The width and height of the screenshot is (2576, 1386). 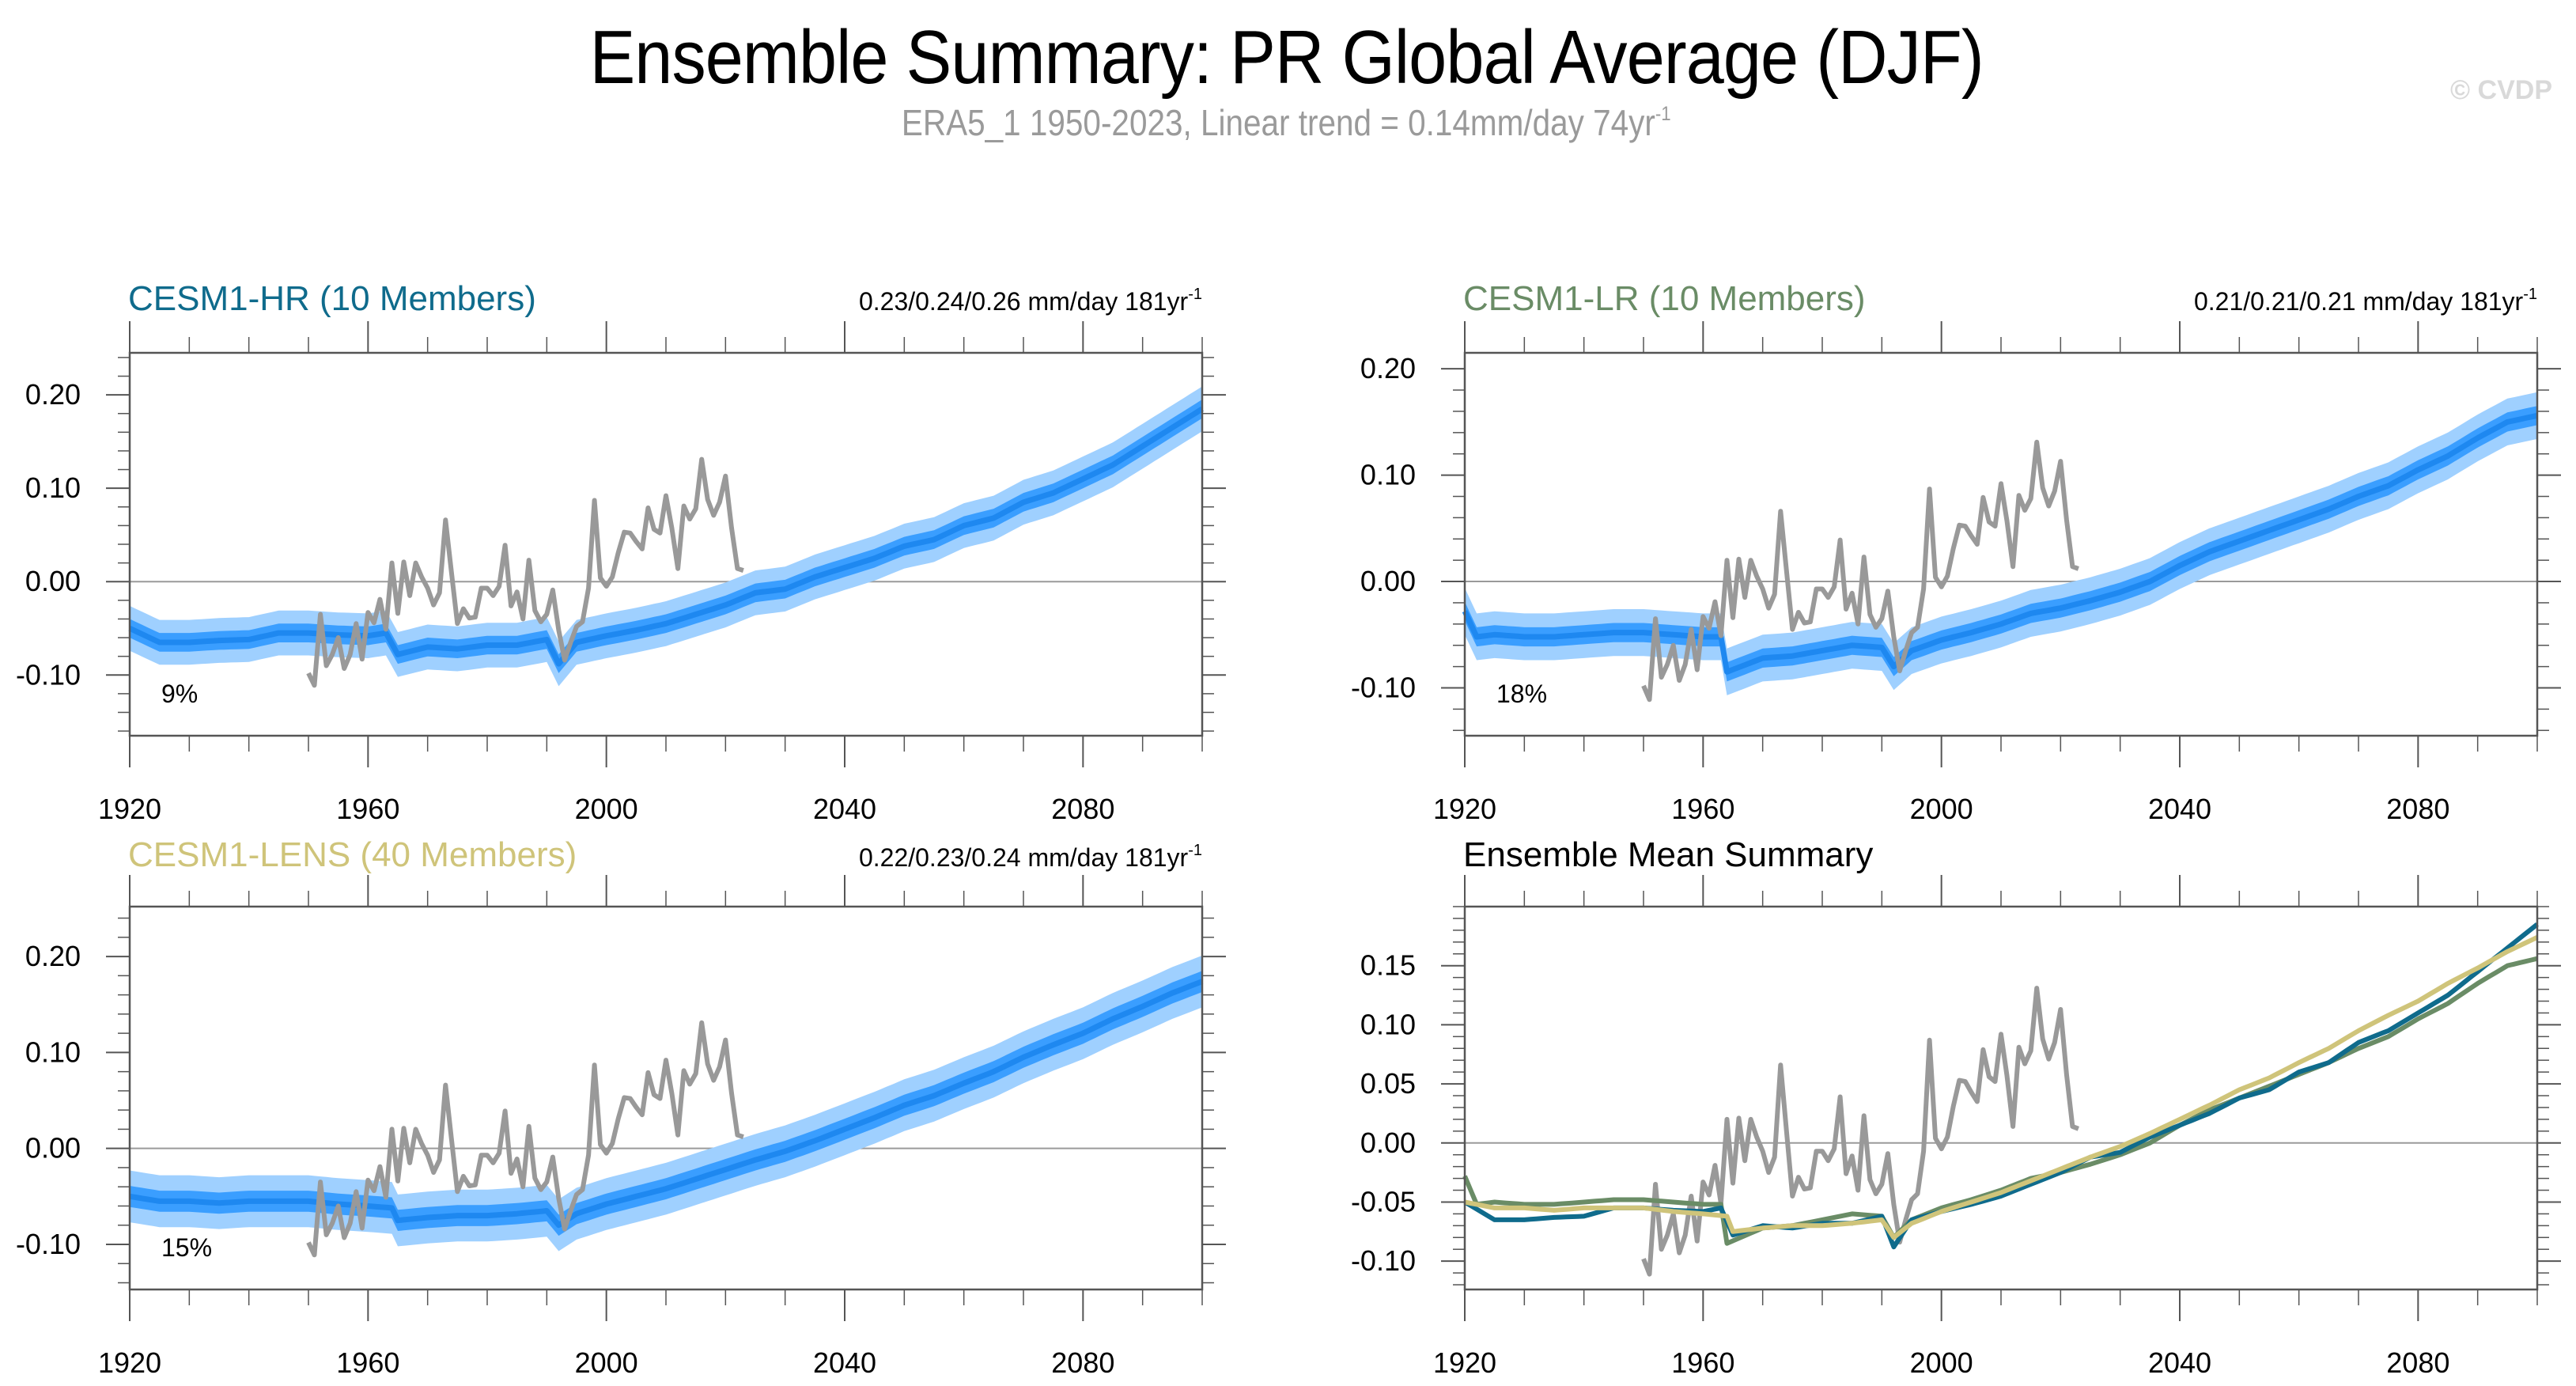 I want to click on ensemble-mean-line-lens, so click(x=2002, y=1087).